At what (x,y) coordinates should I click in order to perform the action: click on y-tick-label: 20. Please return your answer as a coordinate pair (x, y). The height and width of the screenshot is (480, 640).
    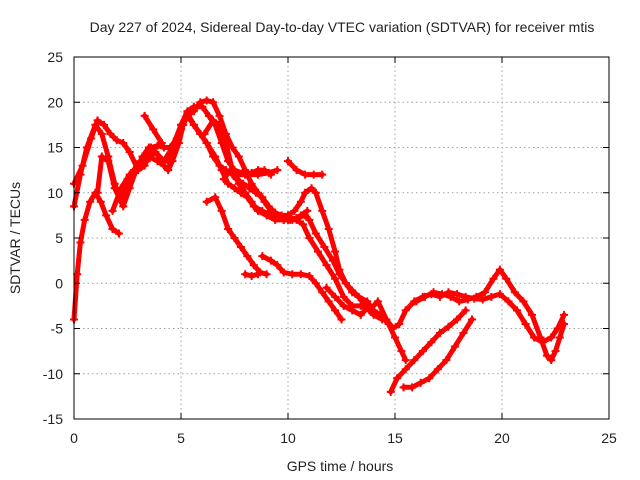
    Looking at the image, I should click on (55, 102).